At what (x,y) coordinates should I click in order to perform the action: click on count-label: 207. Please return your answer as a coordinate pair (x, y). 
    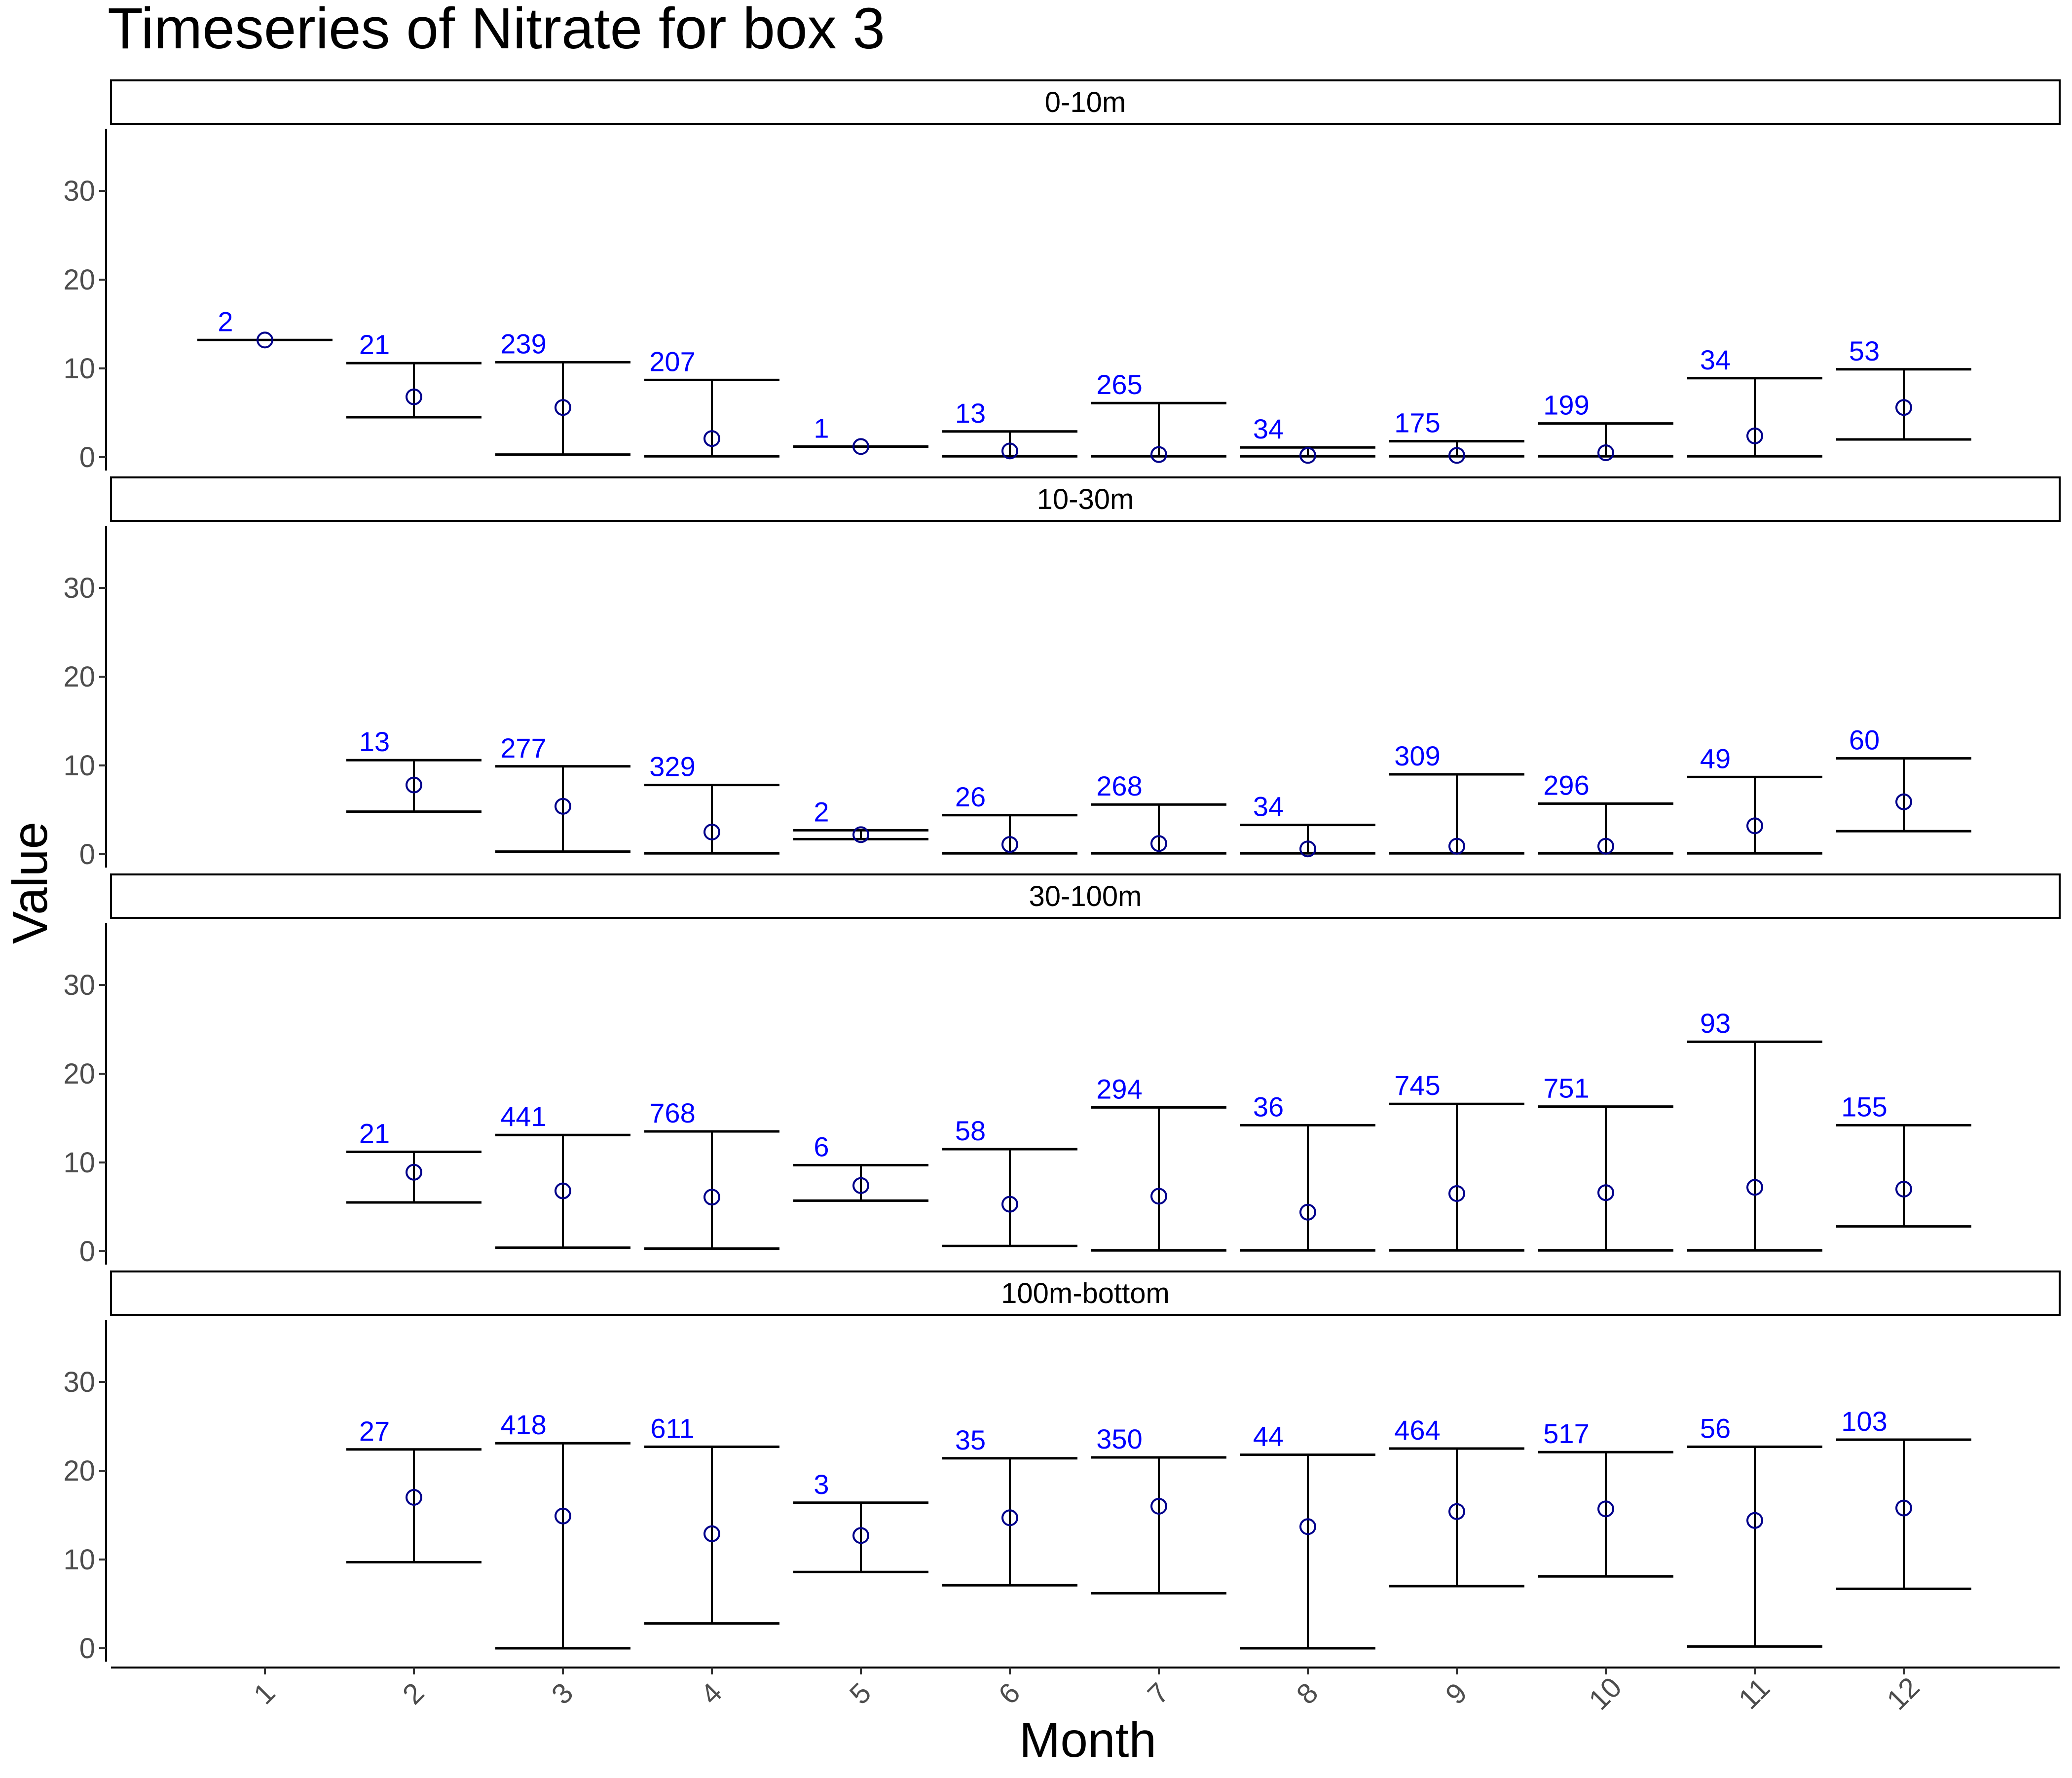
    Looking at the image, I should click on (672, 361).